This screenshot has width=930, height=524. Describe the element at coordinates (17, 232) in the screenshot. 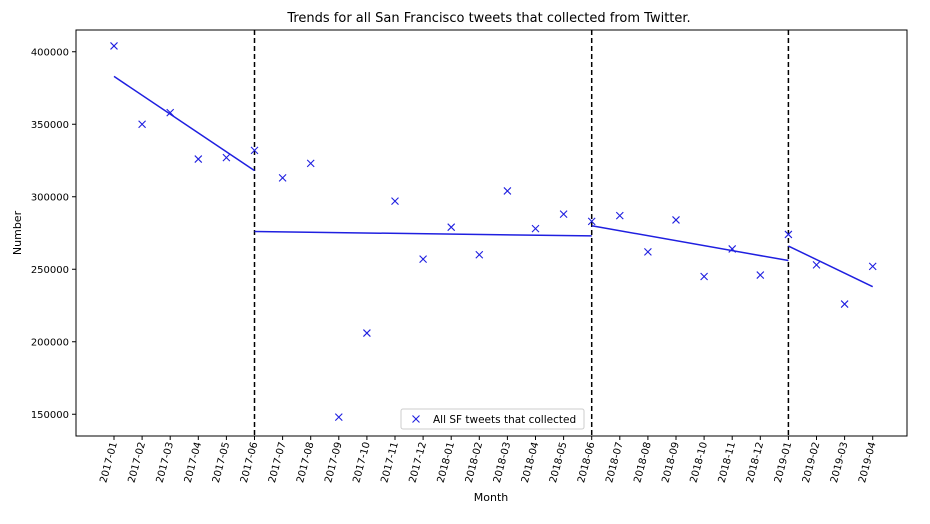

I see `y-axis-title: Number` at that location.